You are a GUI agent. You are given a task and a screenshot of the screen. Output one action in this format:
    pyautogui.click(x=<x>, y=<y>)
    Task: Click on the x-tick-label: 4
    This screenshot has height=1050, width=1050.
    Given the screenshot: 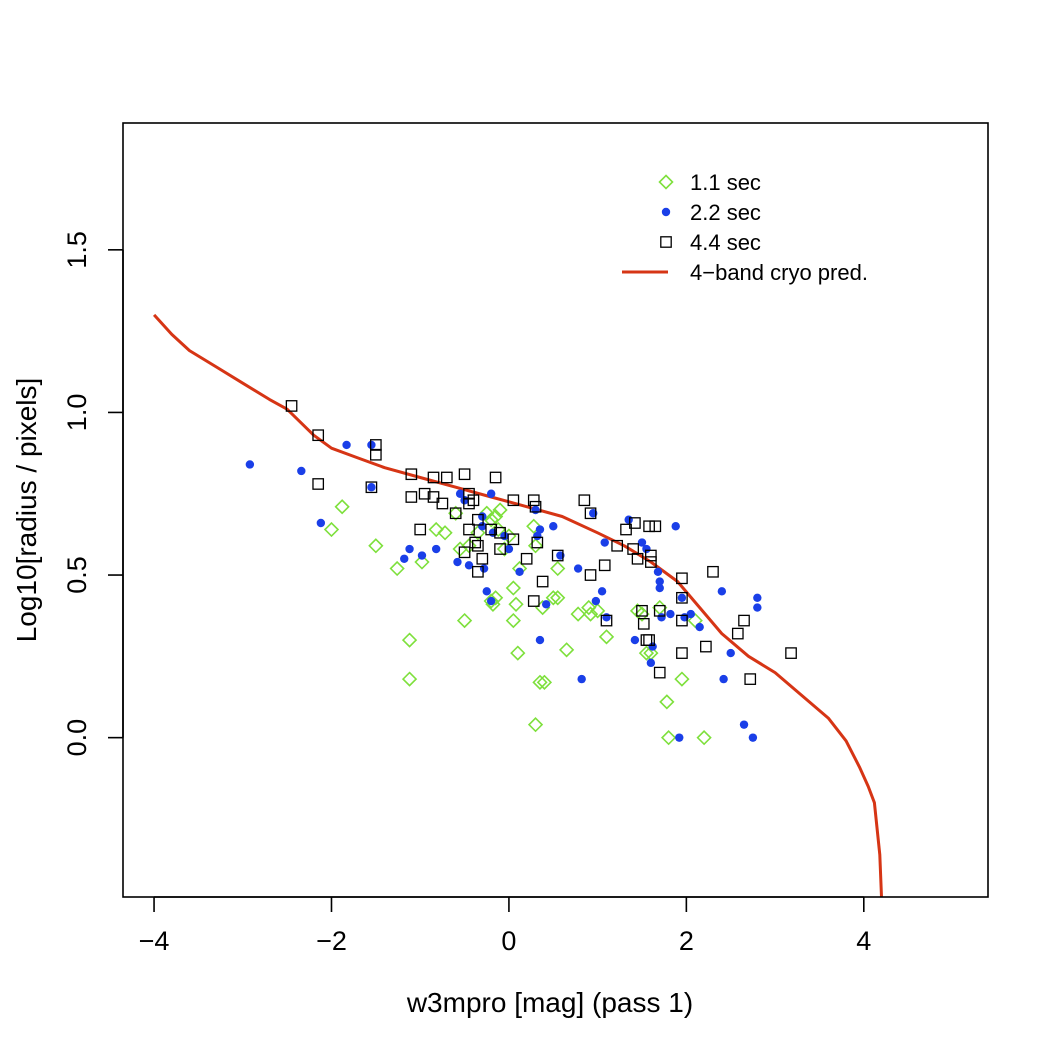 What is the action you would take?
    pyautogui.click(x=863, y=941)
    